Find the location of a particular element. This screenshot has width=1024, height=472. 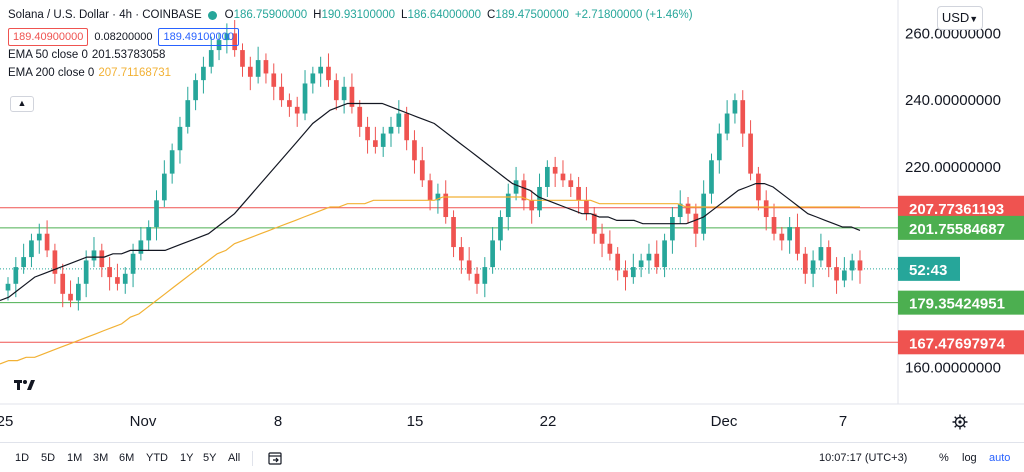

buy-button: 189.49100000 is located at coordinates (198, 37).